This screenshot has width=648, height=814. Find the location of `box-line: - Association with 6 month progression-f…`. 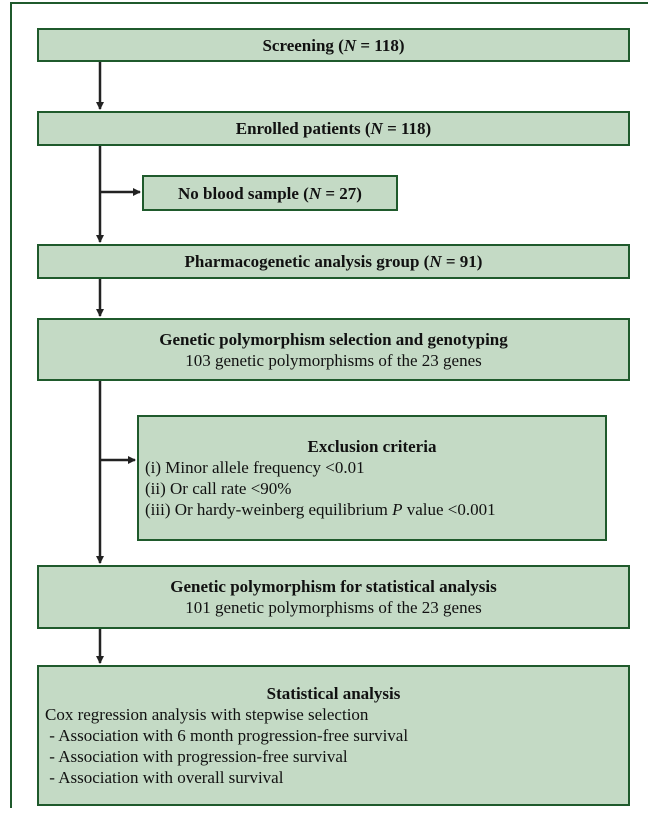

box-line: - Association with 6 month progression-f… is located at coordinates (333, 735).